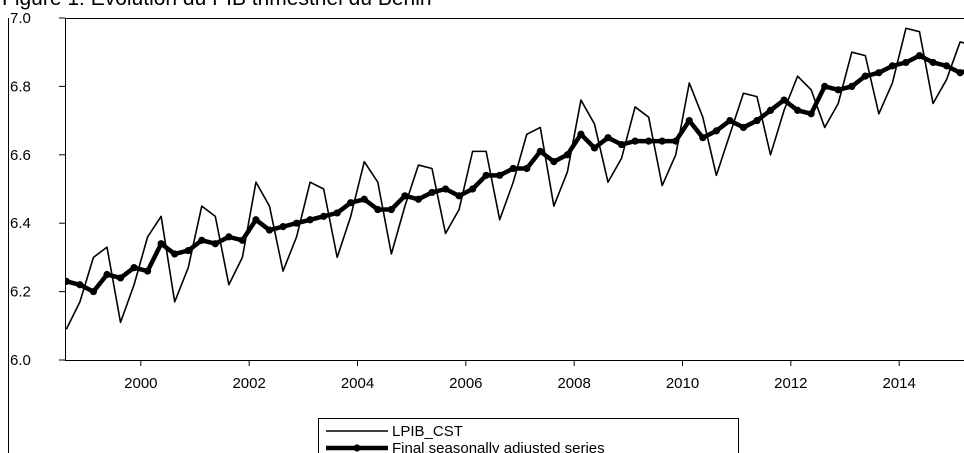 The height and width of the screenshot is (453, 964). I want to click on y-tick-label: 7.0, so click(20, 18).